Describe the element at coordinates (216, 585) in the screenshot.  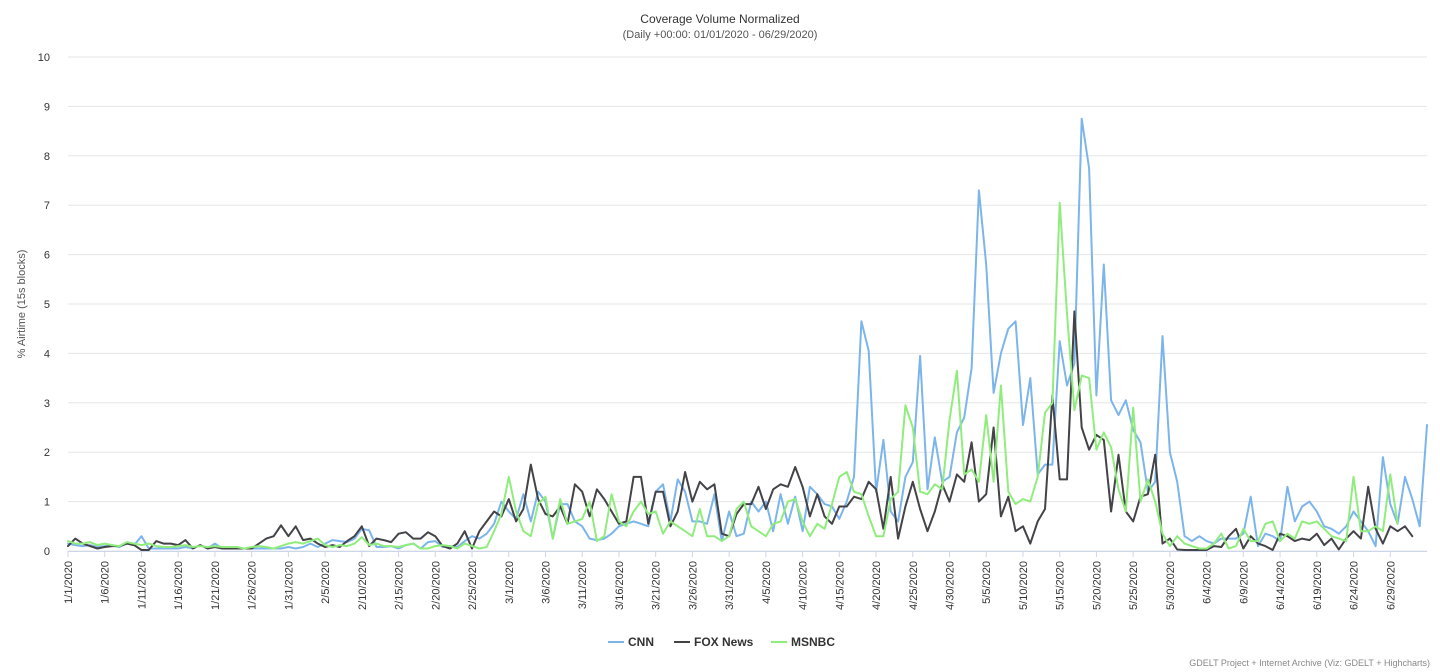
I see `x-tick-label: 1/21/2020` at that location.